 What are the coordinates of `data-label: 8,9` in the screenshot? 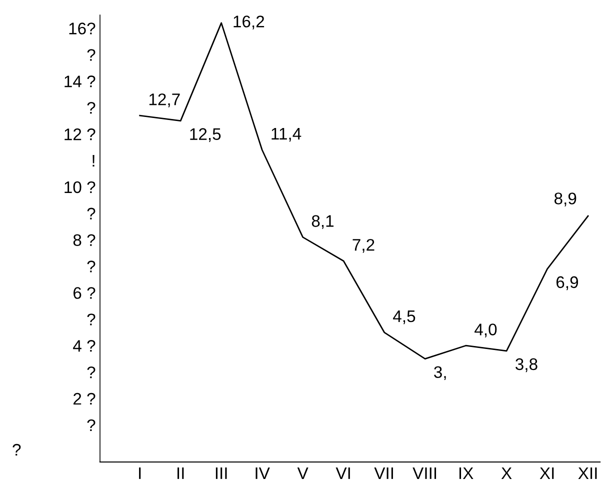 It's located at (565, 199).